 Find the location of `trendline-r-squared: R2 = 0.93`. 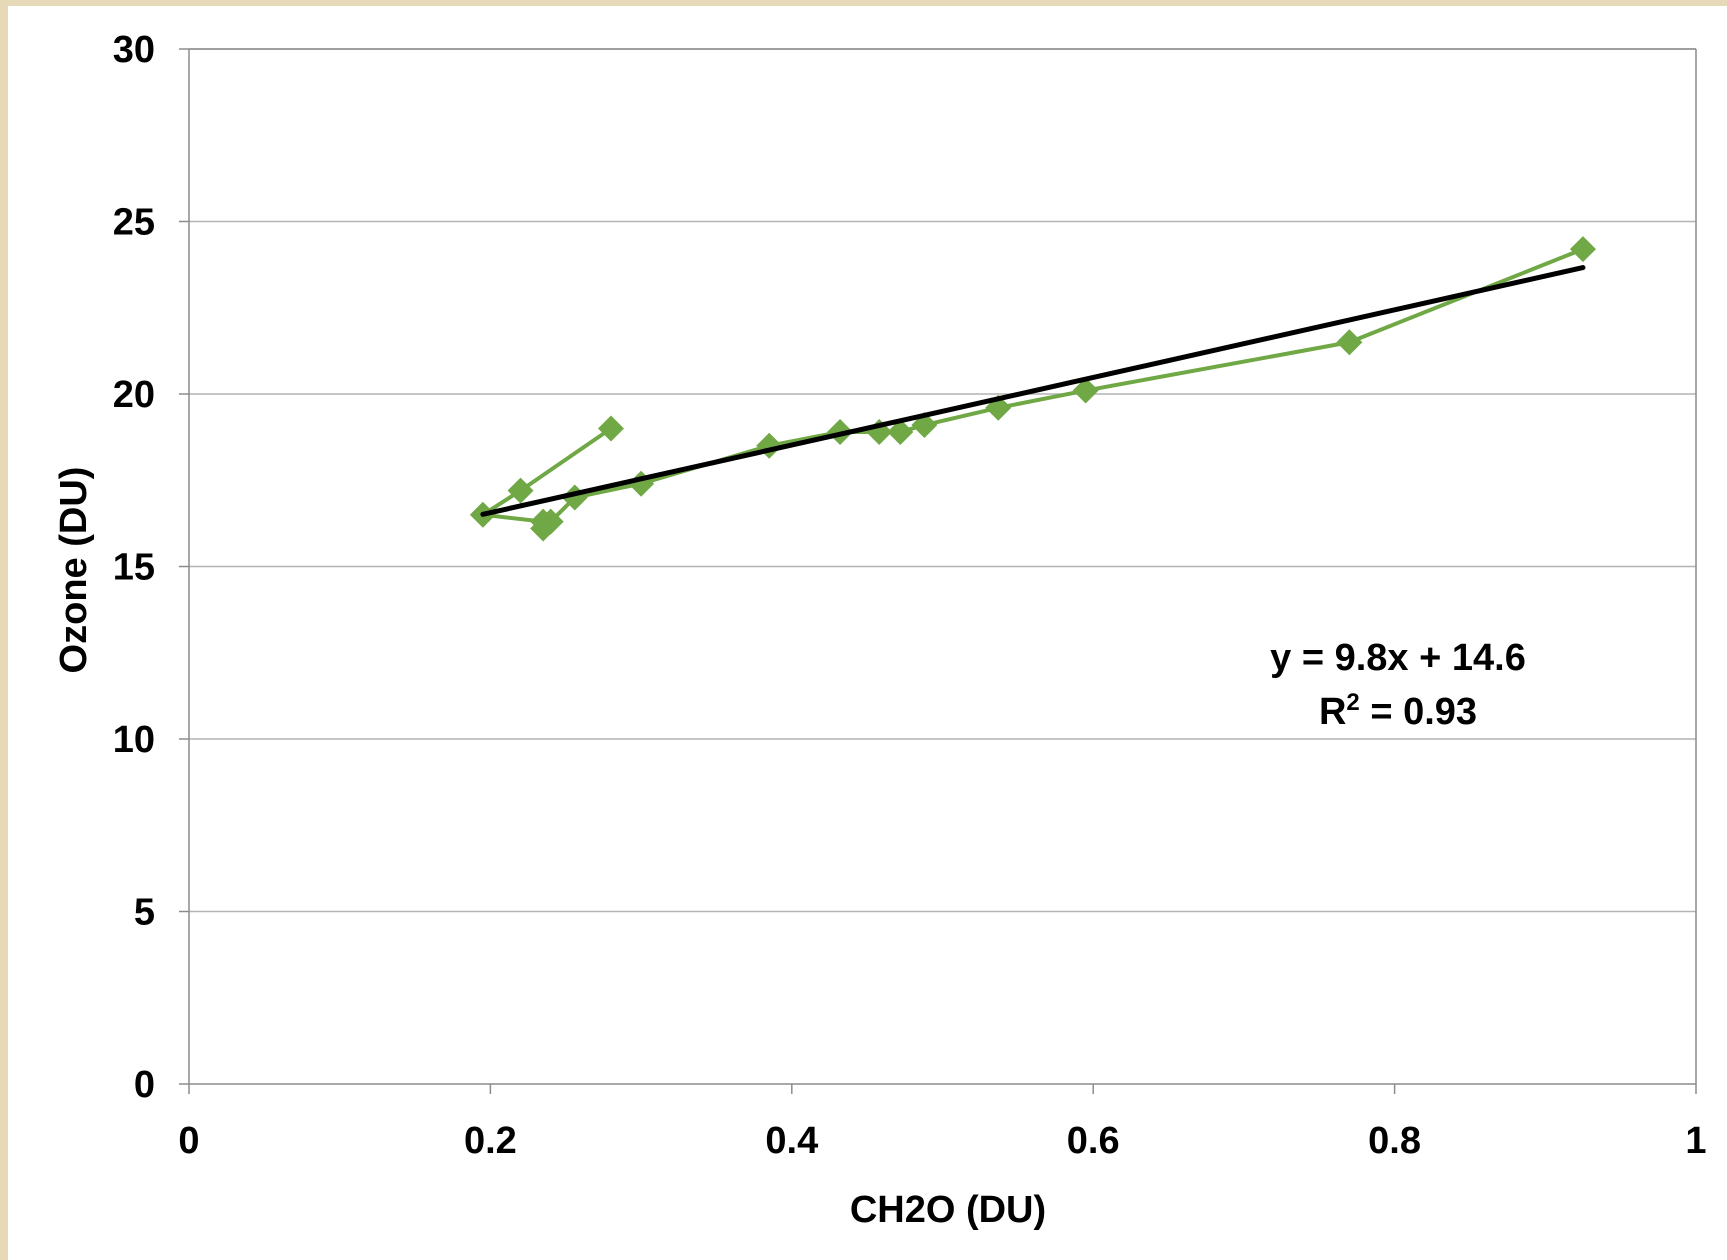

trendline-r-squared: R2 = 0.93 is located at coordinates (1398, 711).